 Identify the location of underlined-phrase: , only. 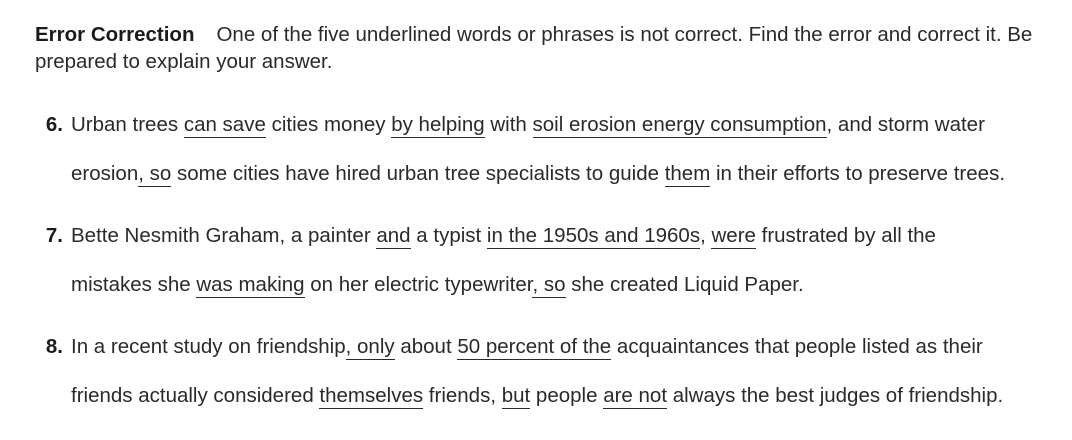
(370, 347).